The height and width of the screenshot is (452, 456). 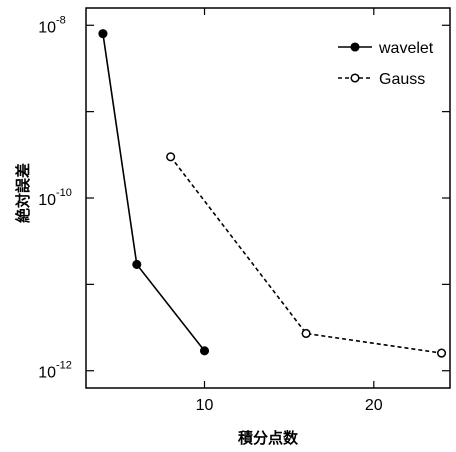 What do you see at coordinates (406, 48) in the screenshot?
I see `legend-label: wavelet` at bounding box center [406, 48].